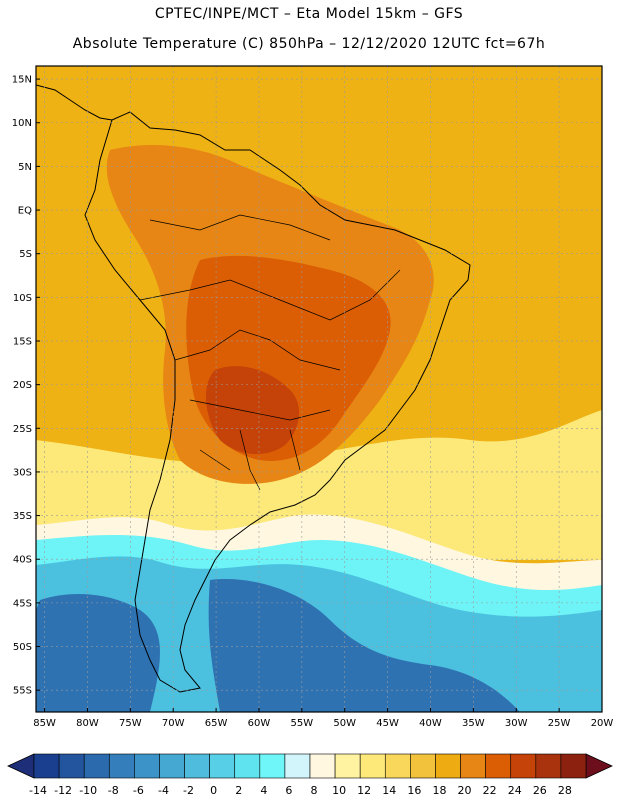 This screenshot has height=800, width=618. Describe the element at coordinates (188, 790) in the screenshot. I see `colorbar-label: -2` at that location.